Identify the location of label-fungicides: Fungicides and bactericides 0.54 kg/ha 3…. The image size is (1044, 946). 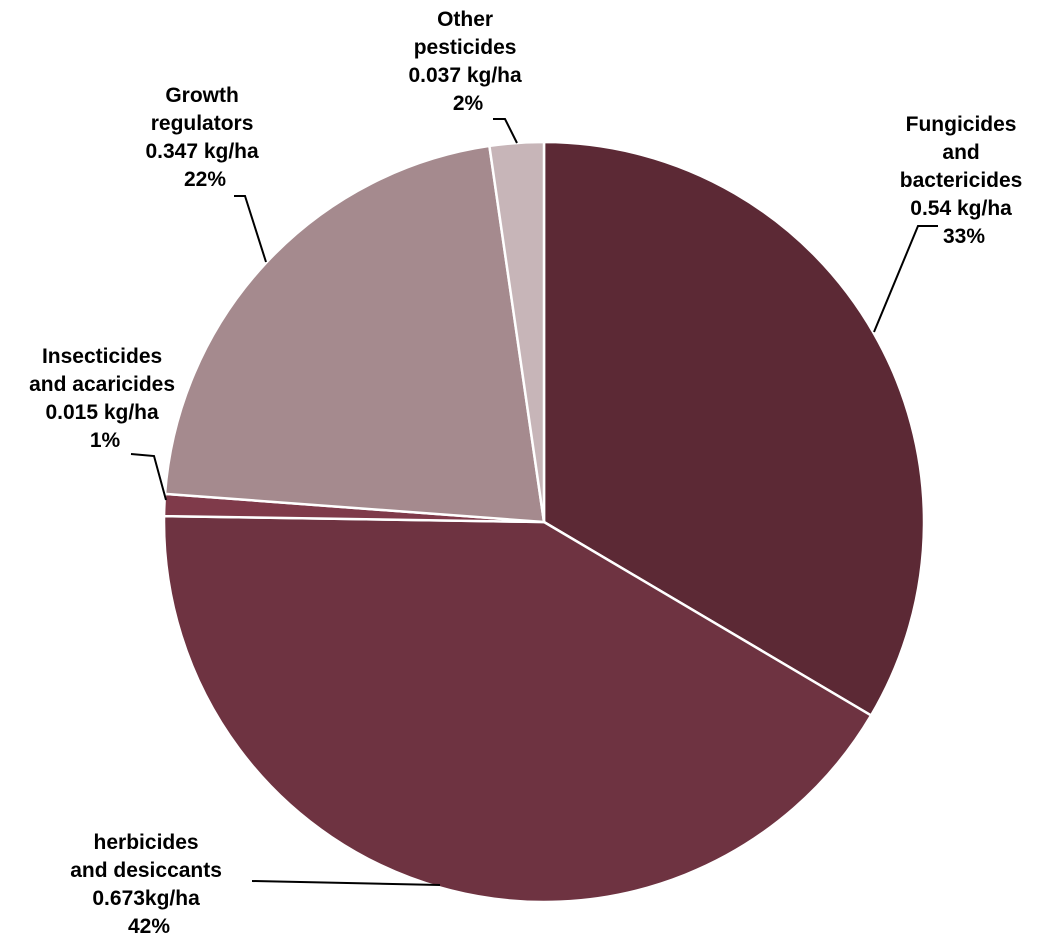
(964, 180).